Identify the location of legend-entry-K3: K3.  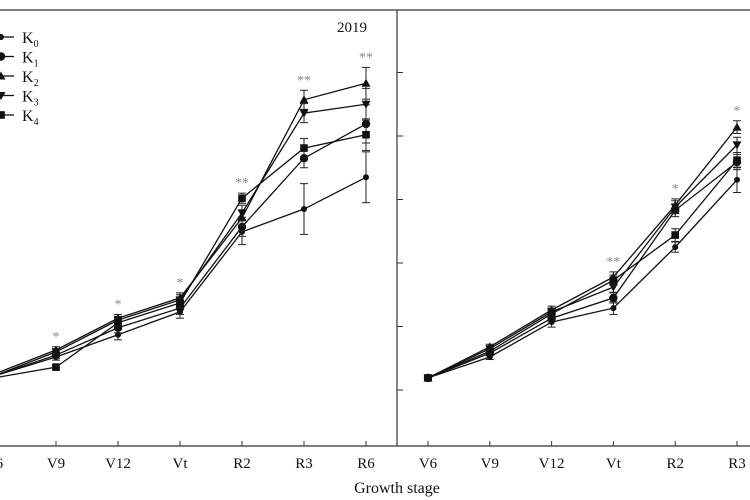
(19, 99).